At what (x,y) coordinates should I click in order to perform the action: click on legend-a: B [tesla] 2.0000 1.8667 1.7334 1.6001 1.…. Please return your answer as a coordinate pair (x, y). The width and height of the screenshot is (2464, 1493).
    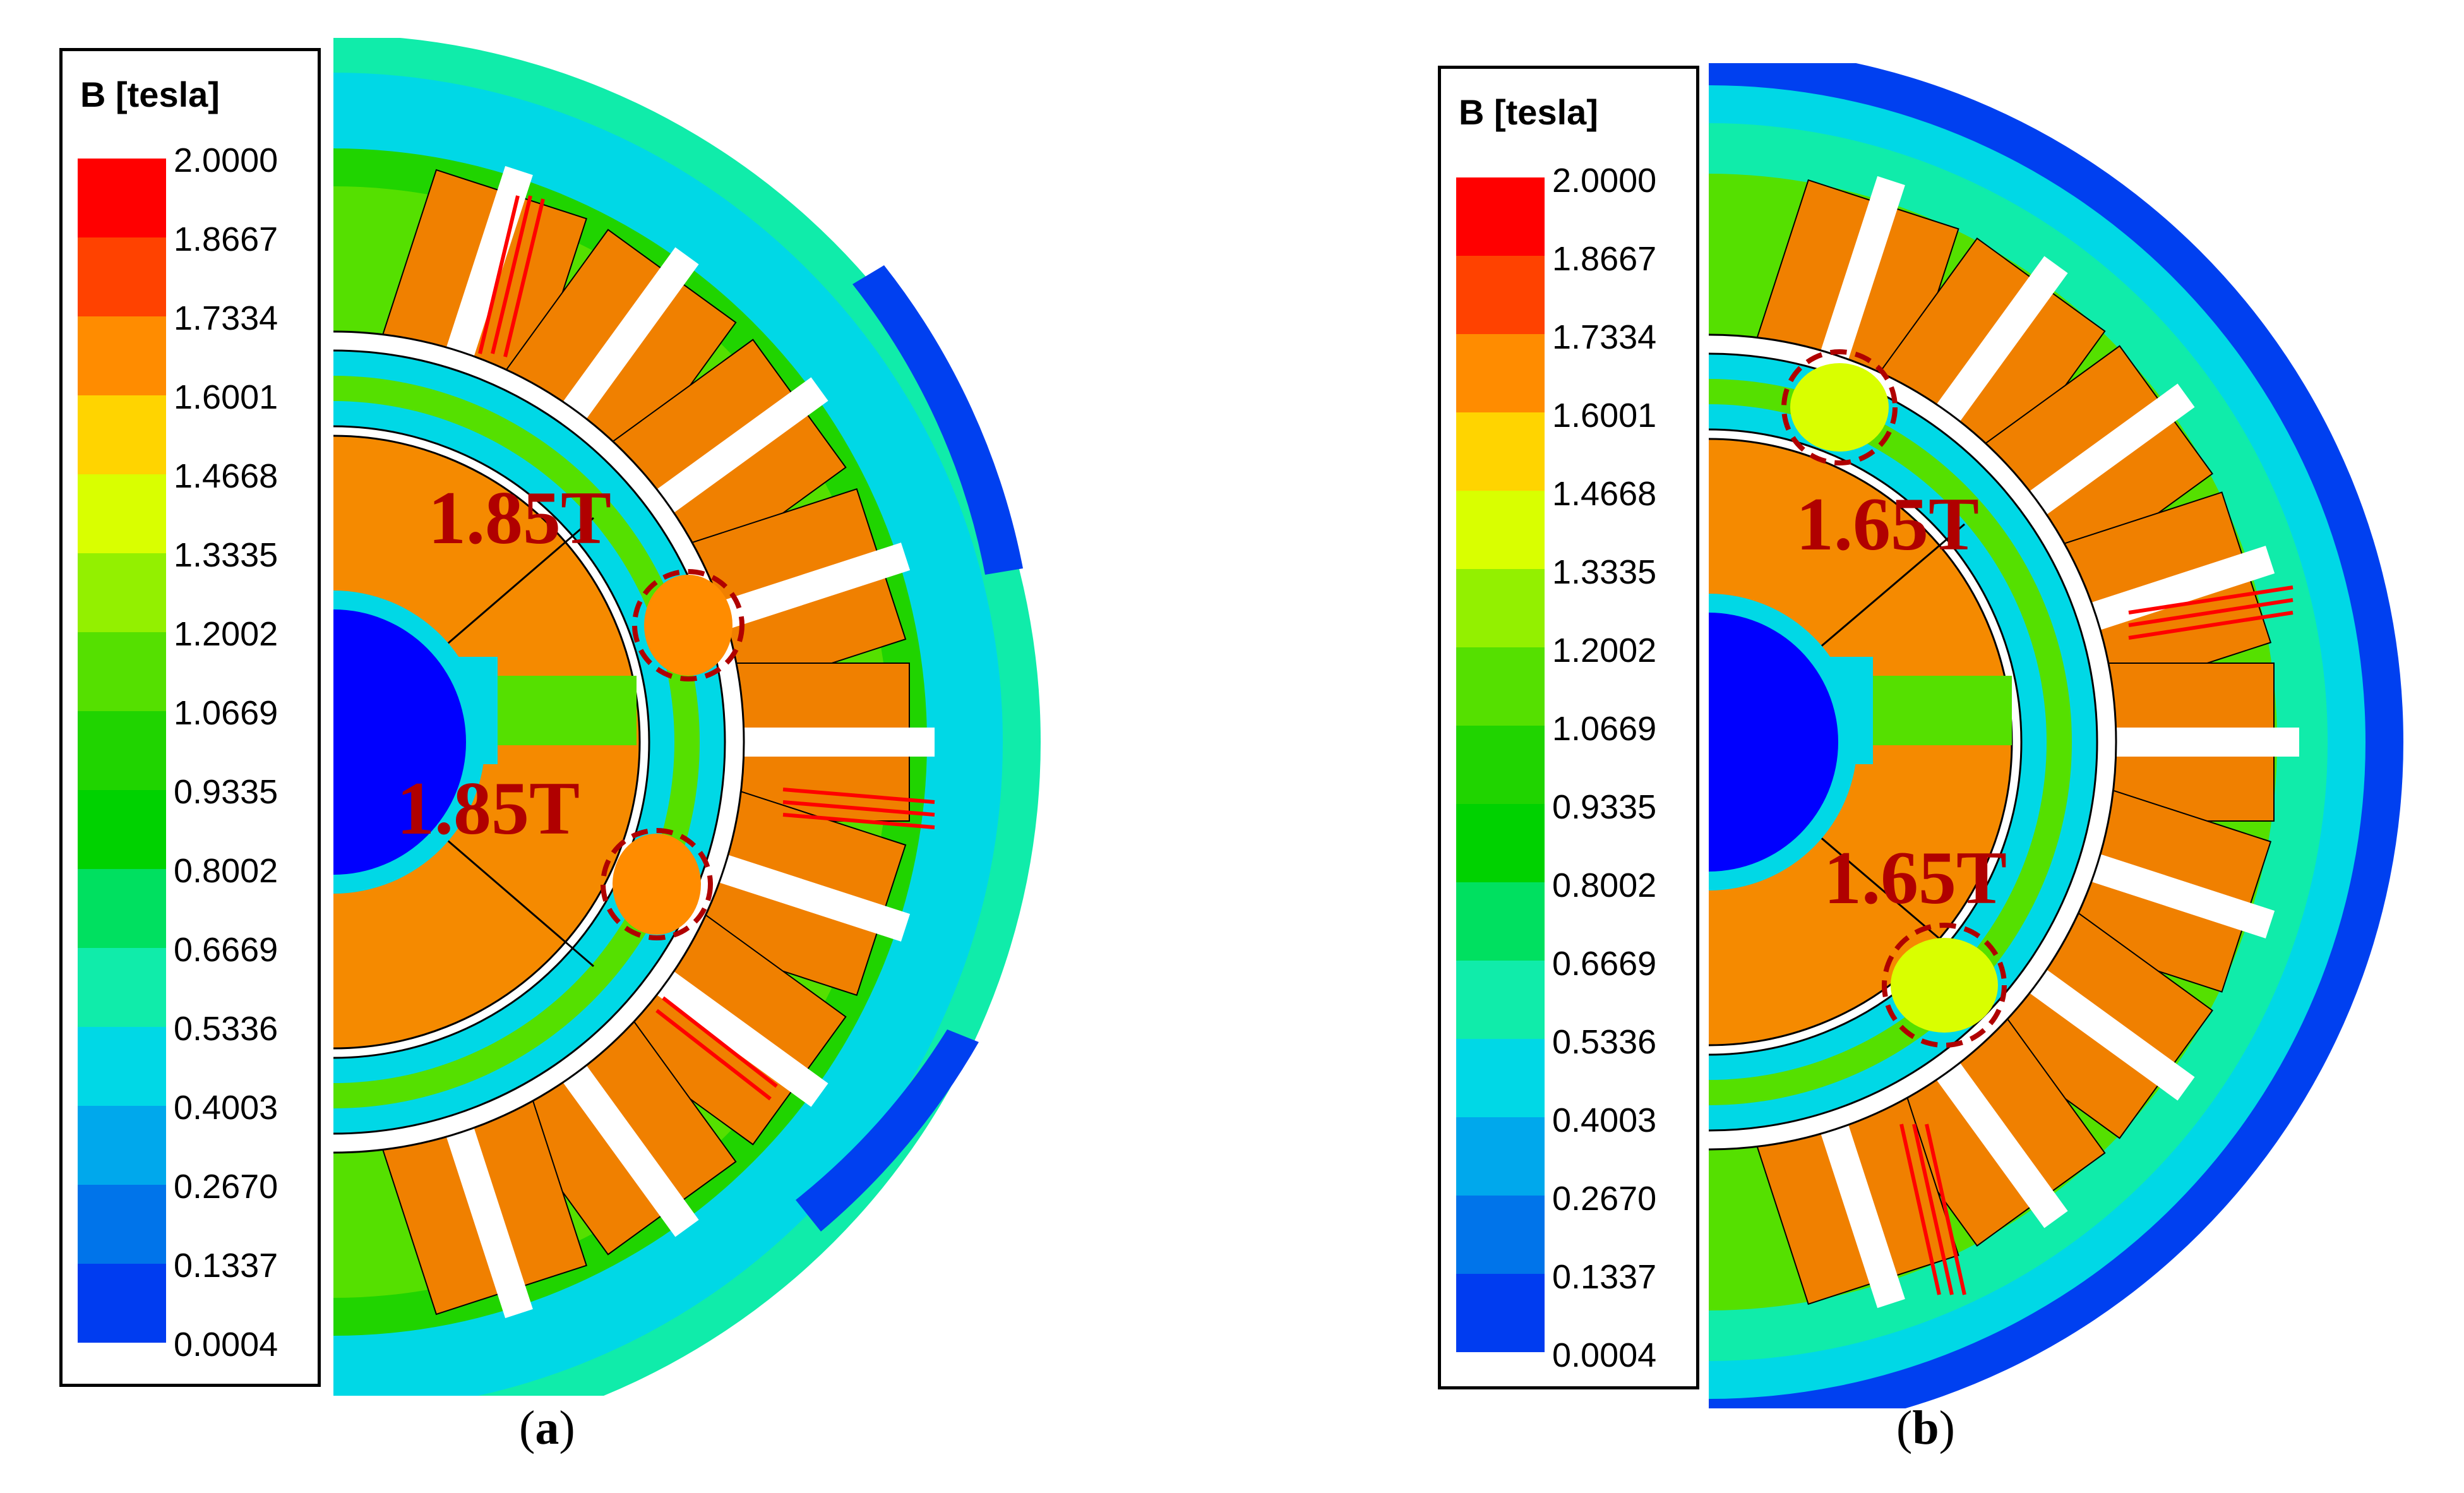
    Looking at the image, I should click on (190, 717).